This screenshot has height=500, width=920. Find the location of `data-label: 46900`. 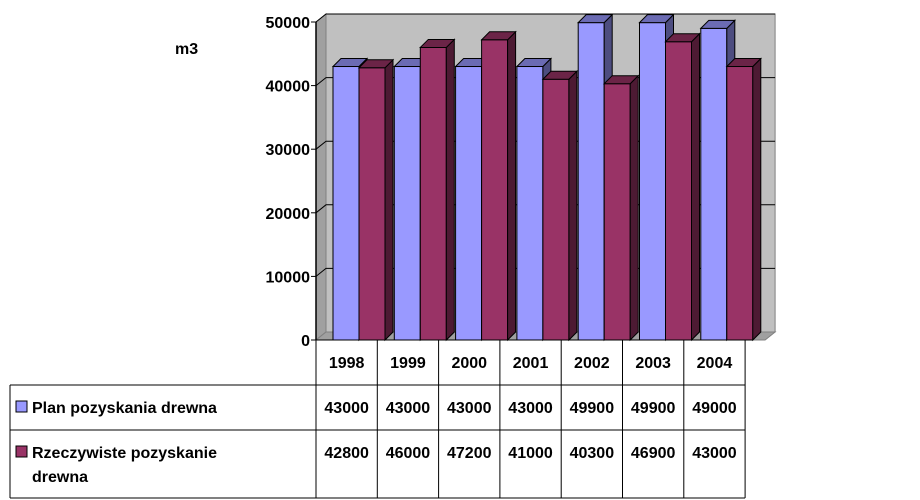

data-label: 46900 is located at coordinates (653, 453).